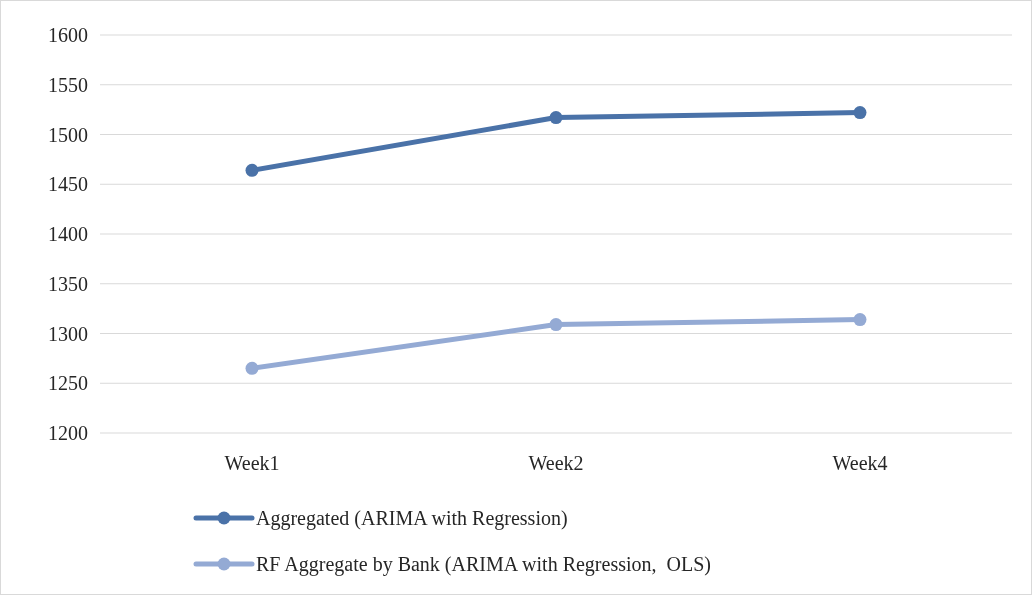 The width and height of the screenshot is (1032, 595). I want to click on y-tick-label: 1600, so click(68, 35).